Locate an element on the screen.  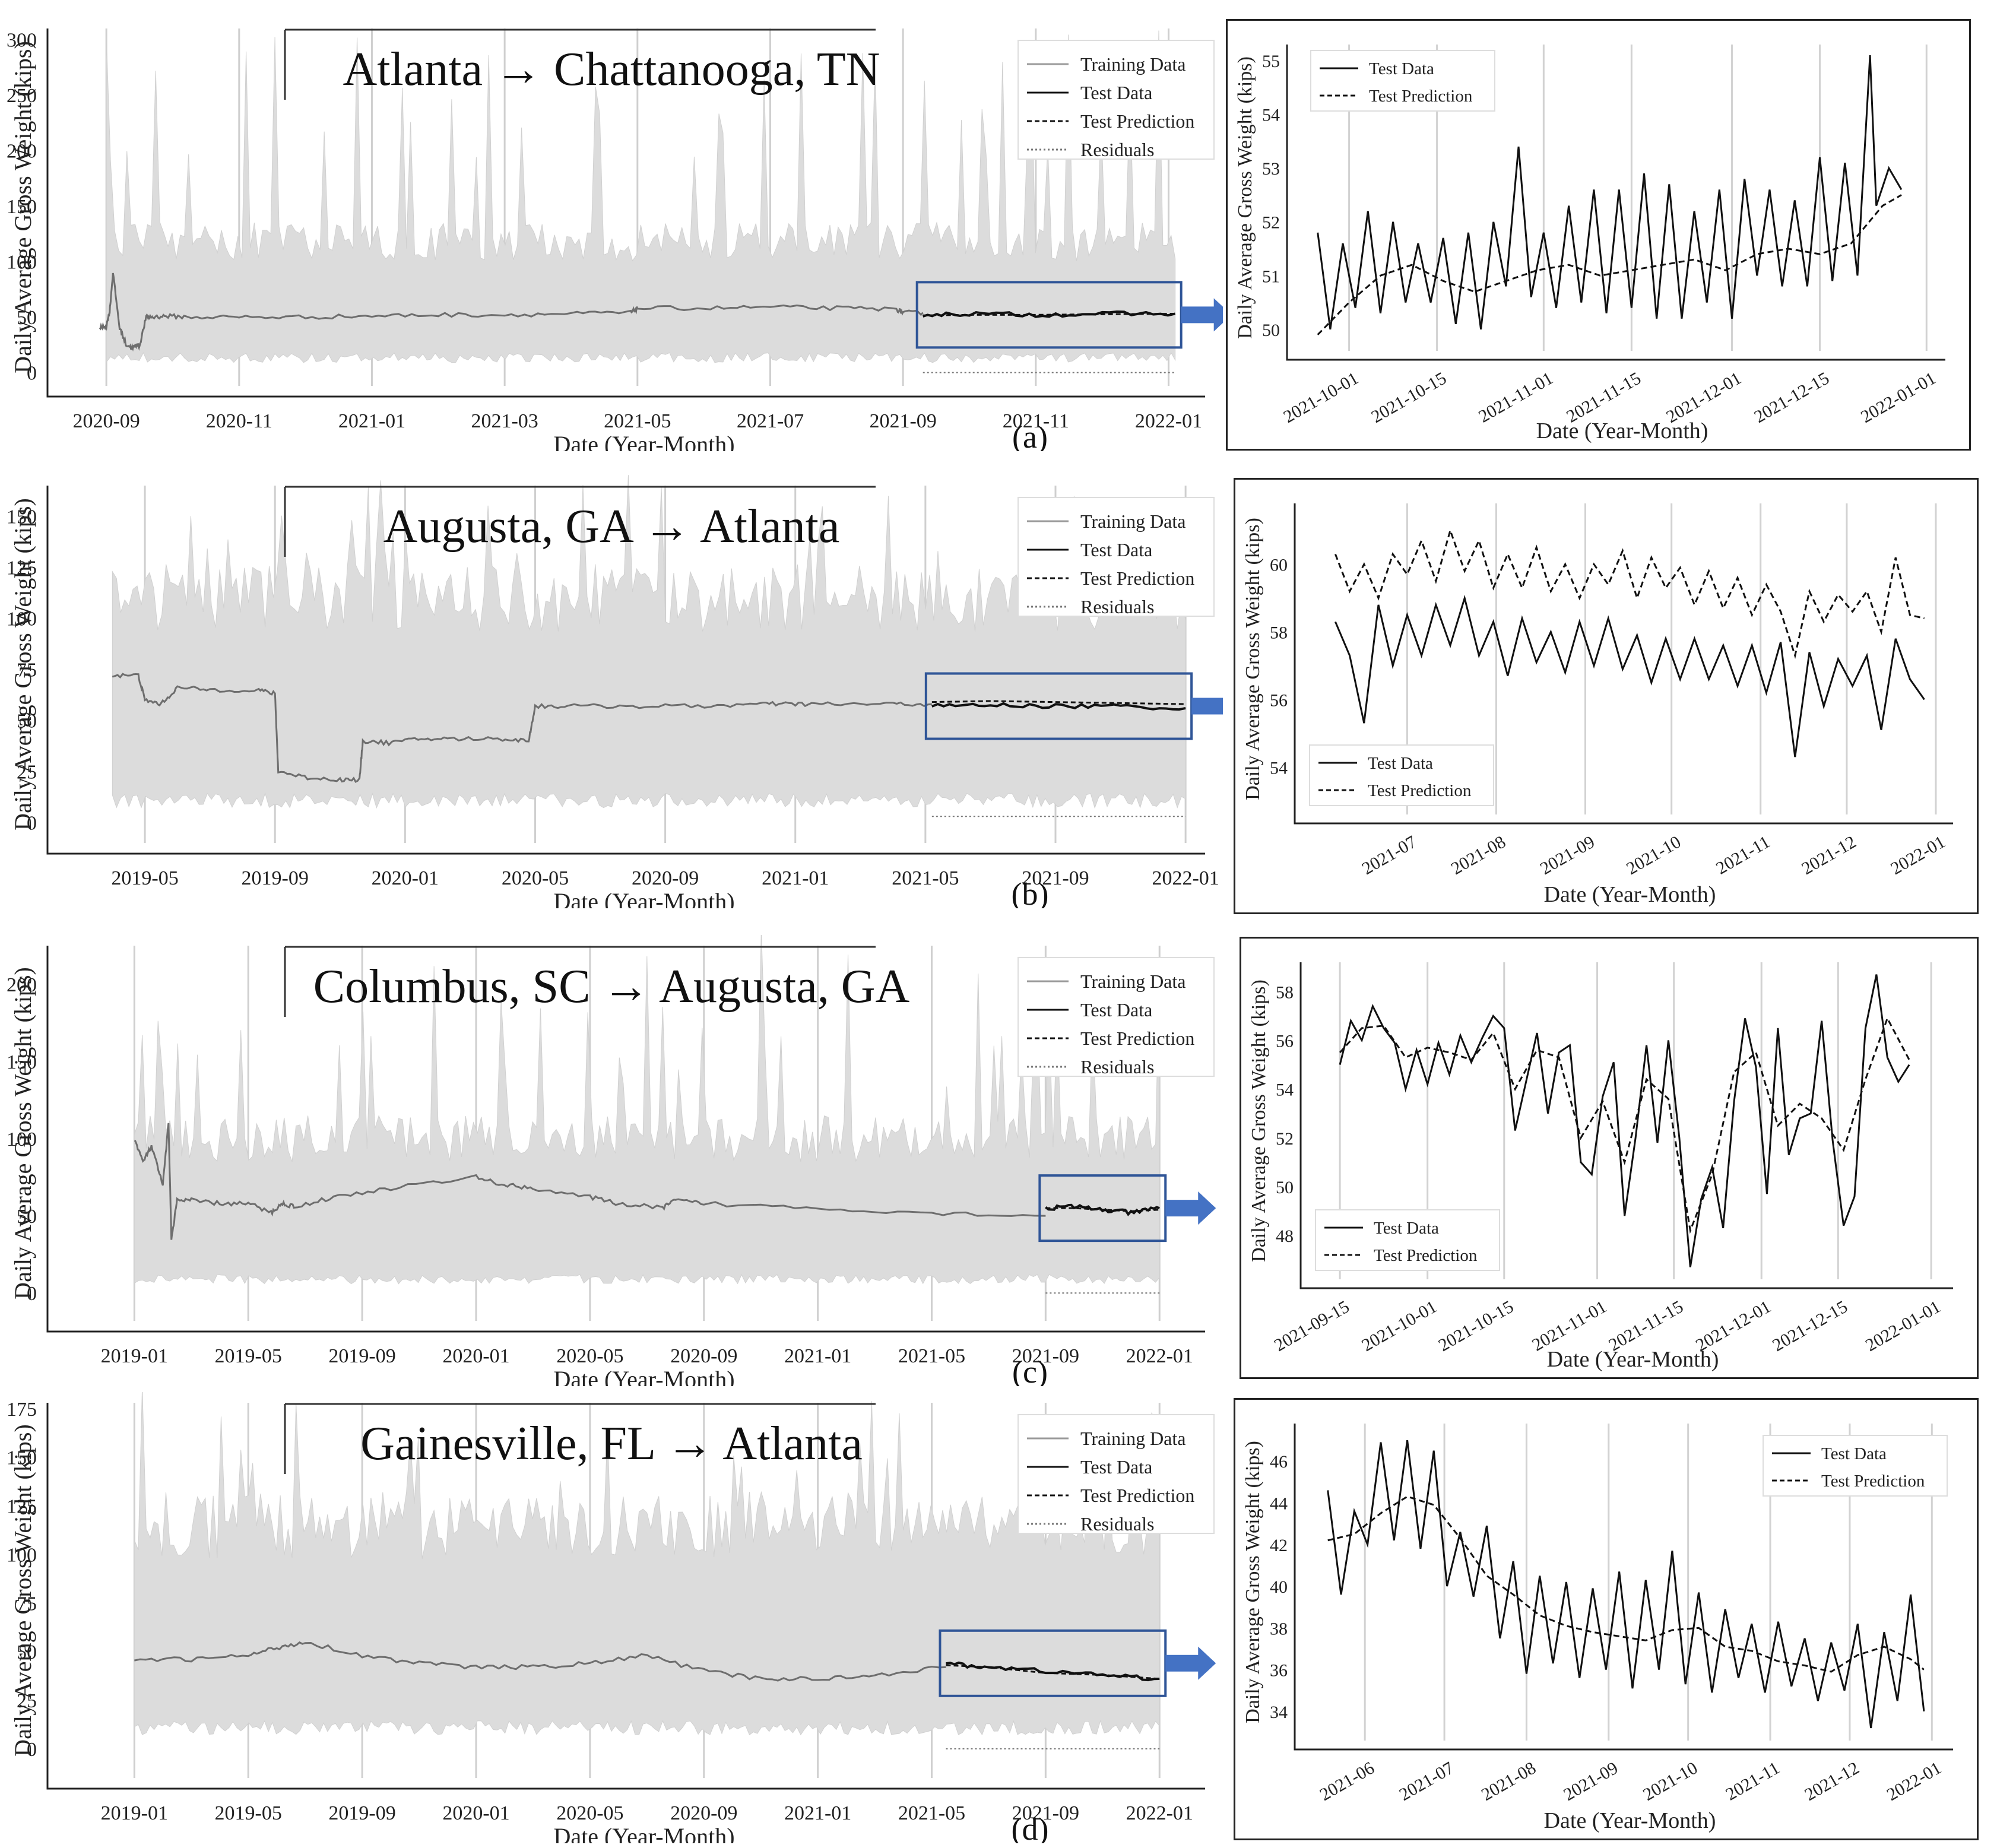
x-tick-label: 2021-08 is located at coordinates (1508, 1781).